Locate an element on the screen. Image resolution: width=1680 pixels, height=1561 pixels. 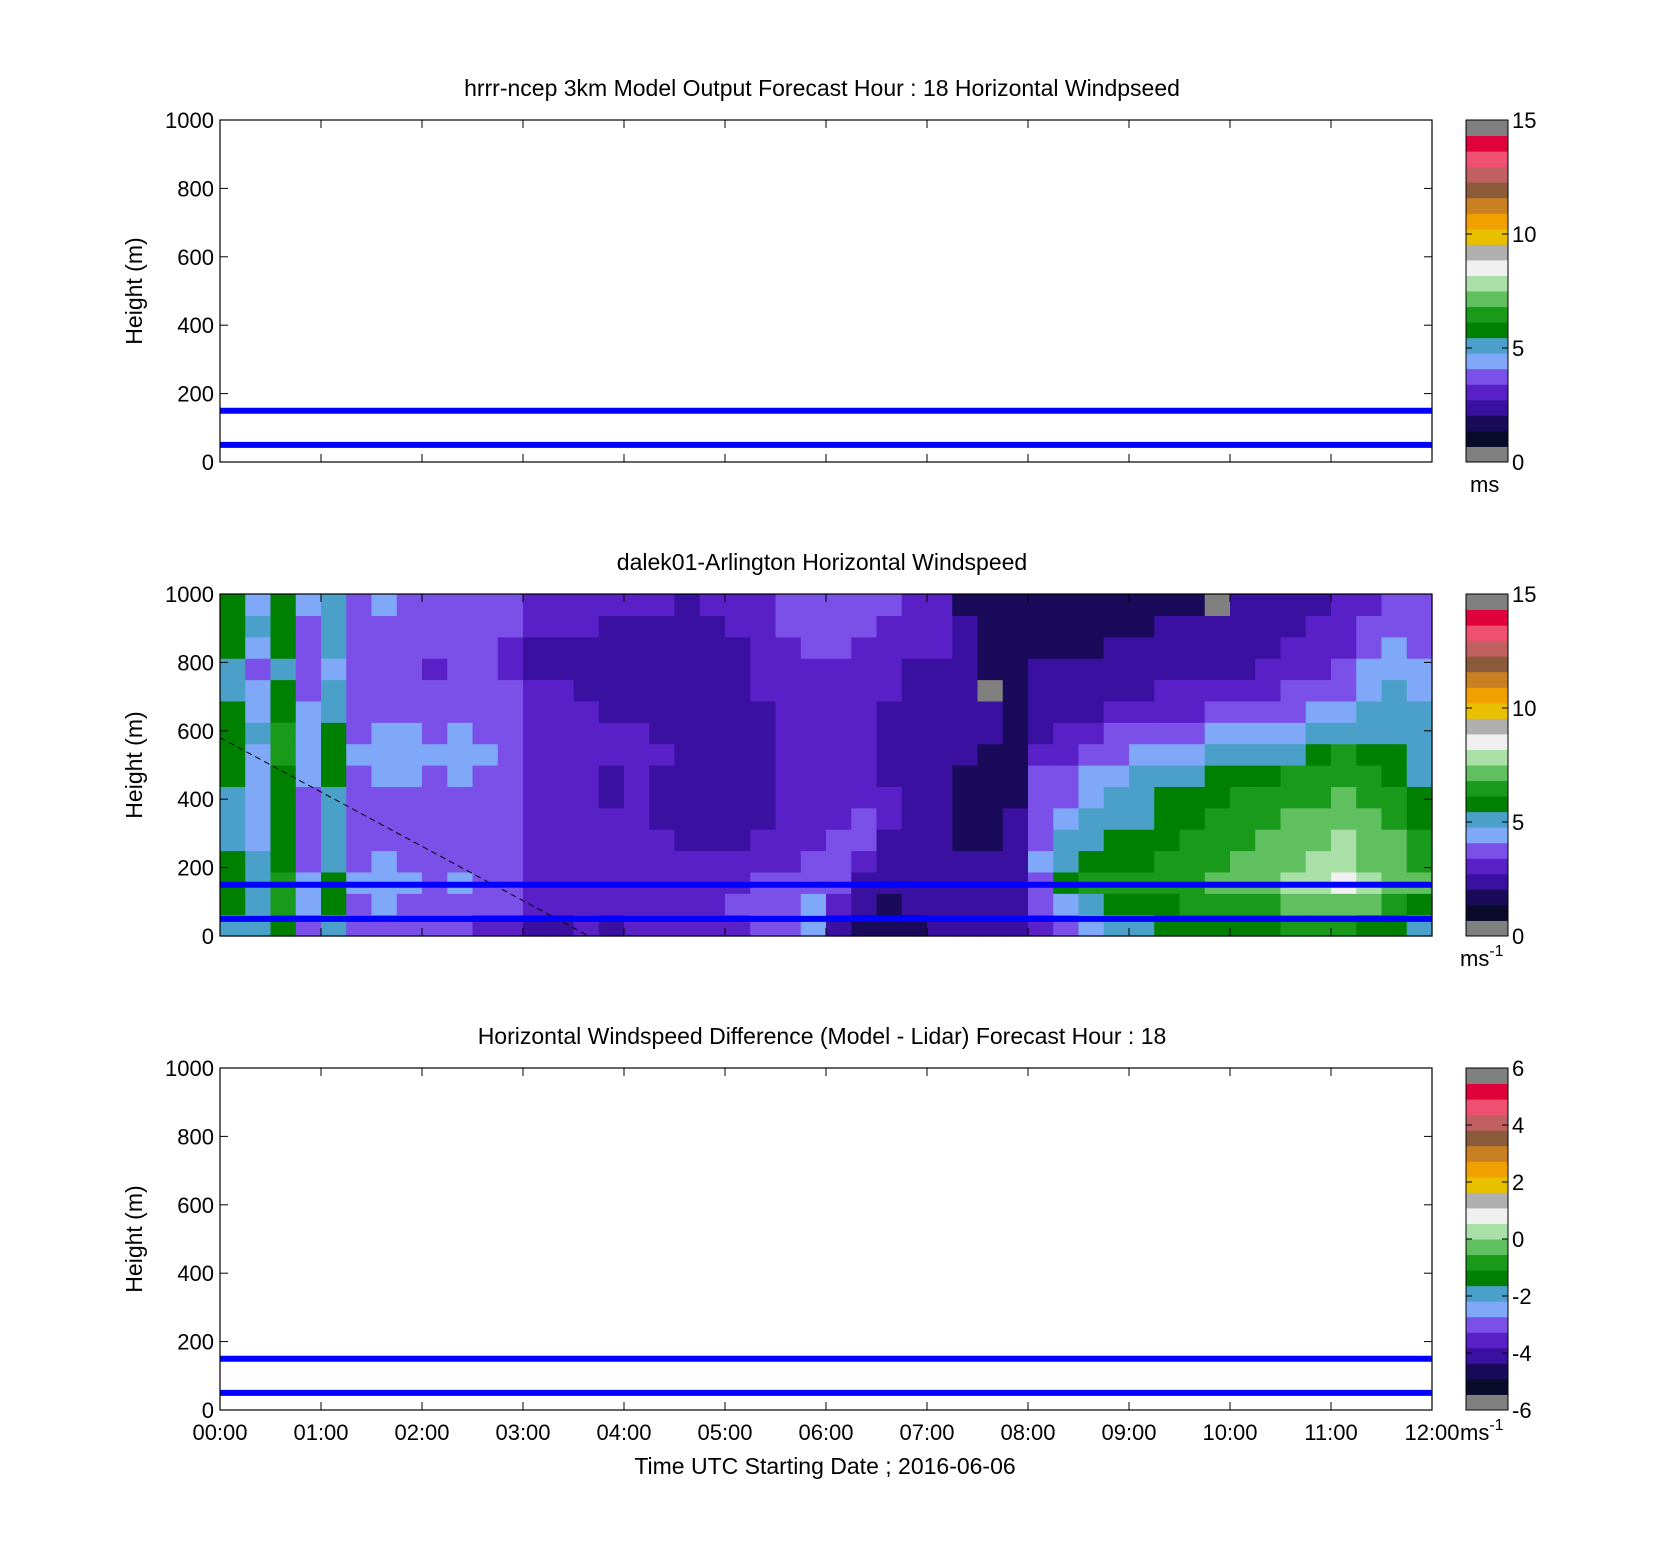
colorbar-frame is located at coordinates (1487, 765).